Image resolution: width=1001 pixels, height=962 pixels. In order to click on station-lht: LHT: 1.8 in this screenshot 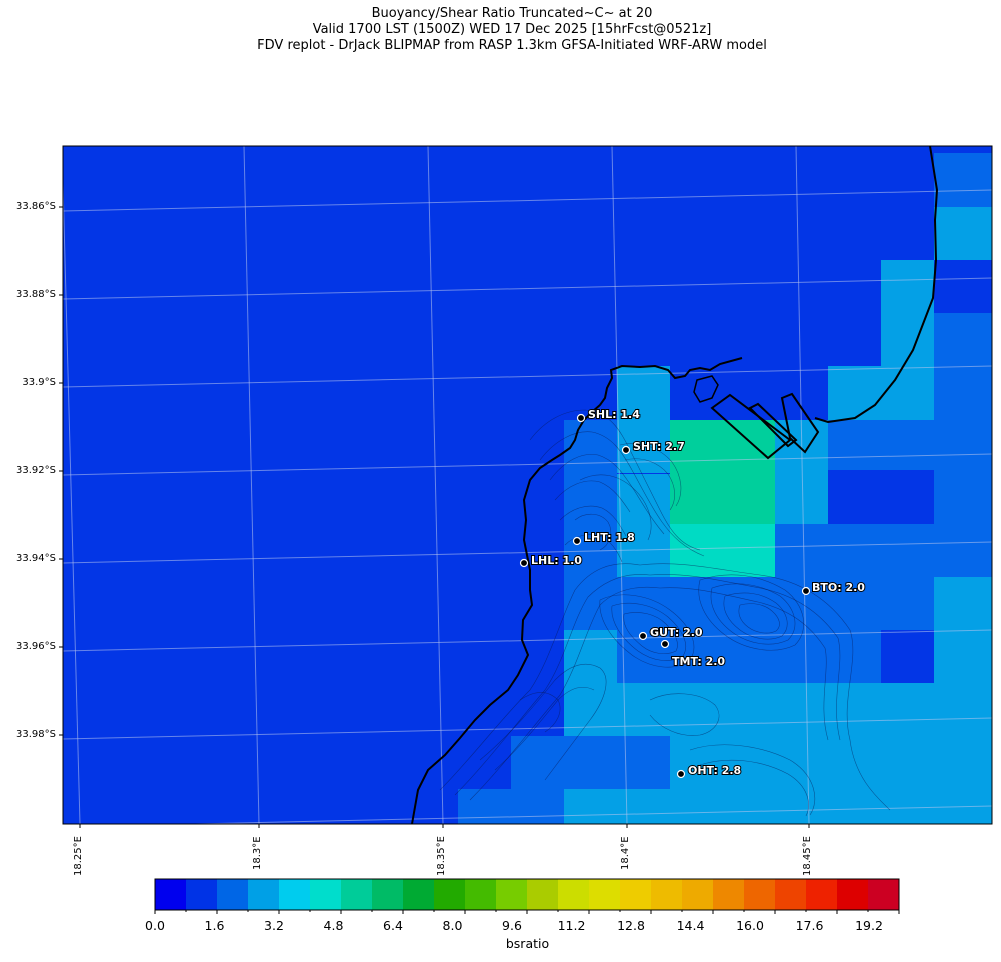, I will do `click(604, 538)`.